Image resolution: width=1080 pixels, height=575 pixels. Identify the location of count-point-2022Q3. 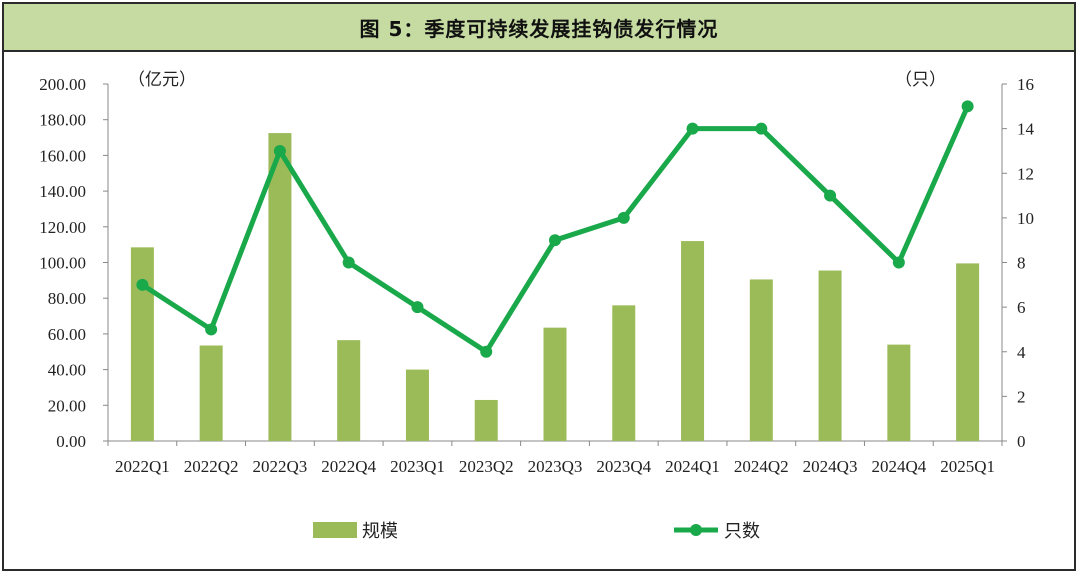
(279, 150).